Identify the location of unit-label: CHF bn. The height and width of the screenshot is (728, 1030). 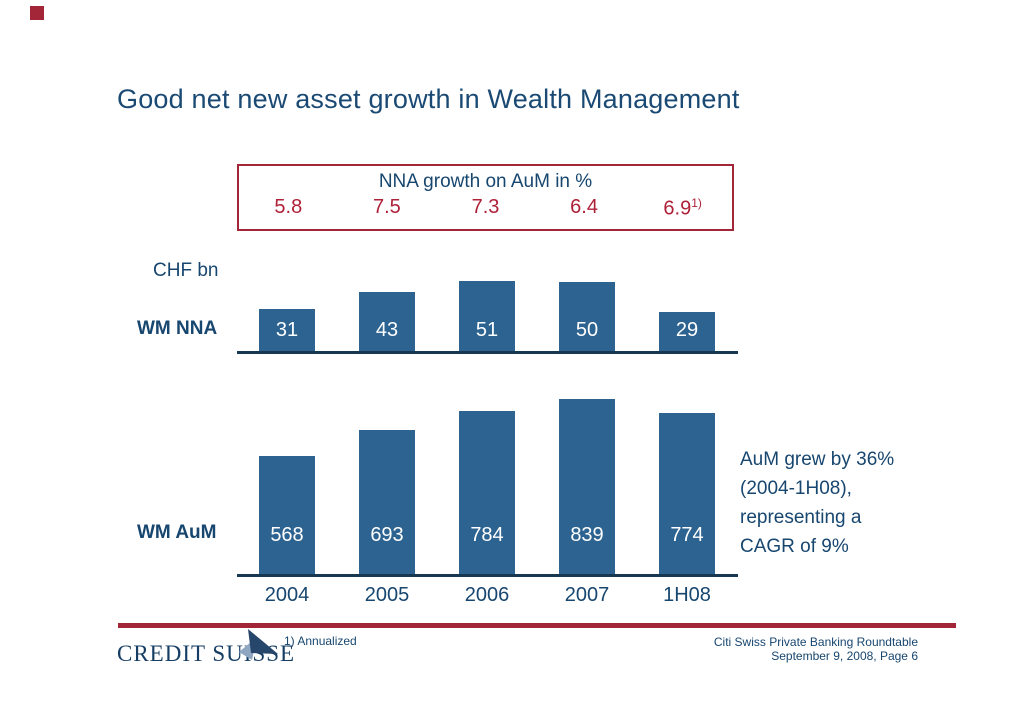
(186, 270).